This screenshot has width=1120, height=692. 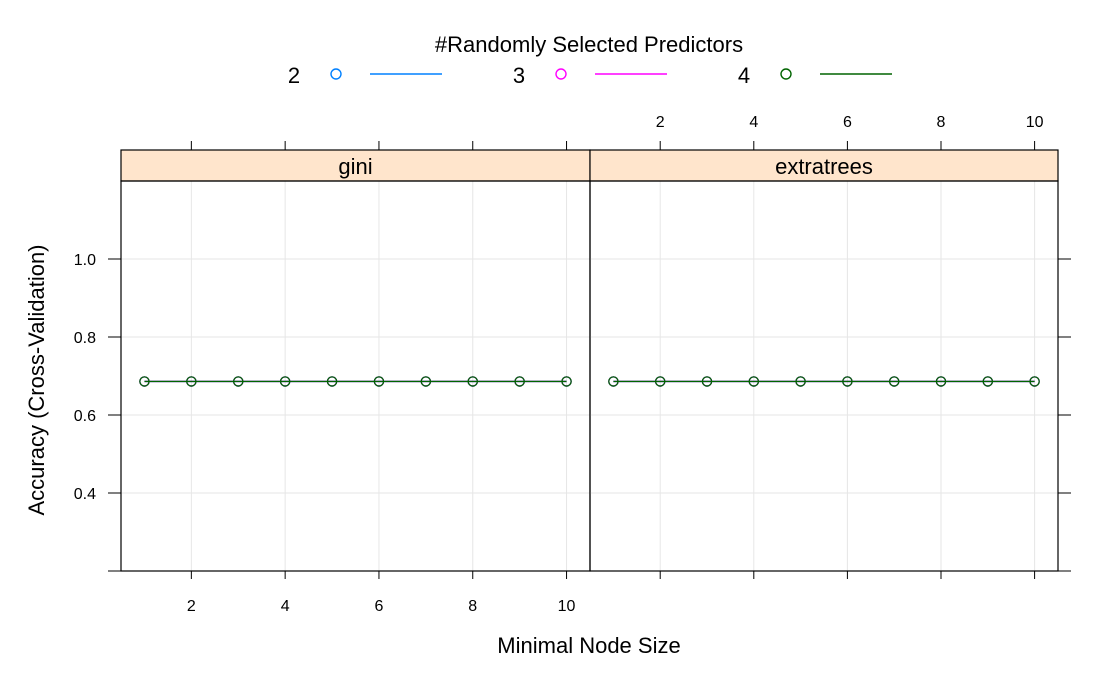 What do you see at coordinates (588, 645) in the screenshot?
I see `x-axis-label: Minimal Node Size` at bounding box center [588, 645].